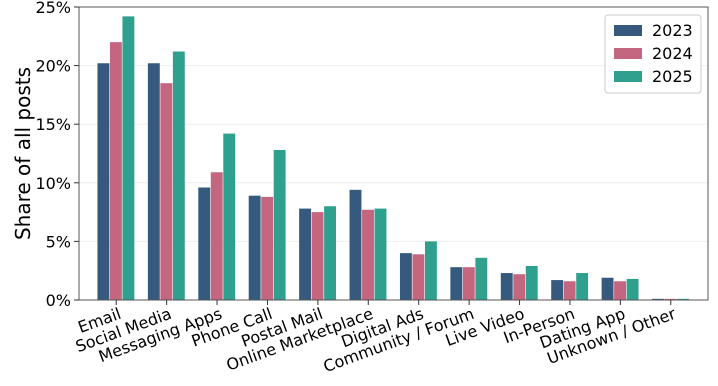  What do you see at coordinates (672, 76) in the screenshot?
I see `legend-label: 2025` at bounding box center [672, 76].